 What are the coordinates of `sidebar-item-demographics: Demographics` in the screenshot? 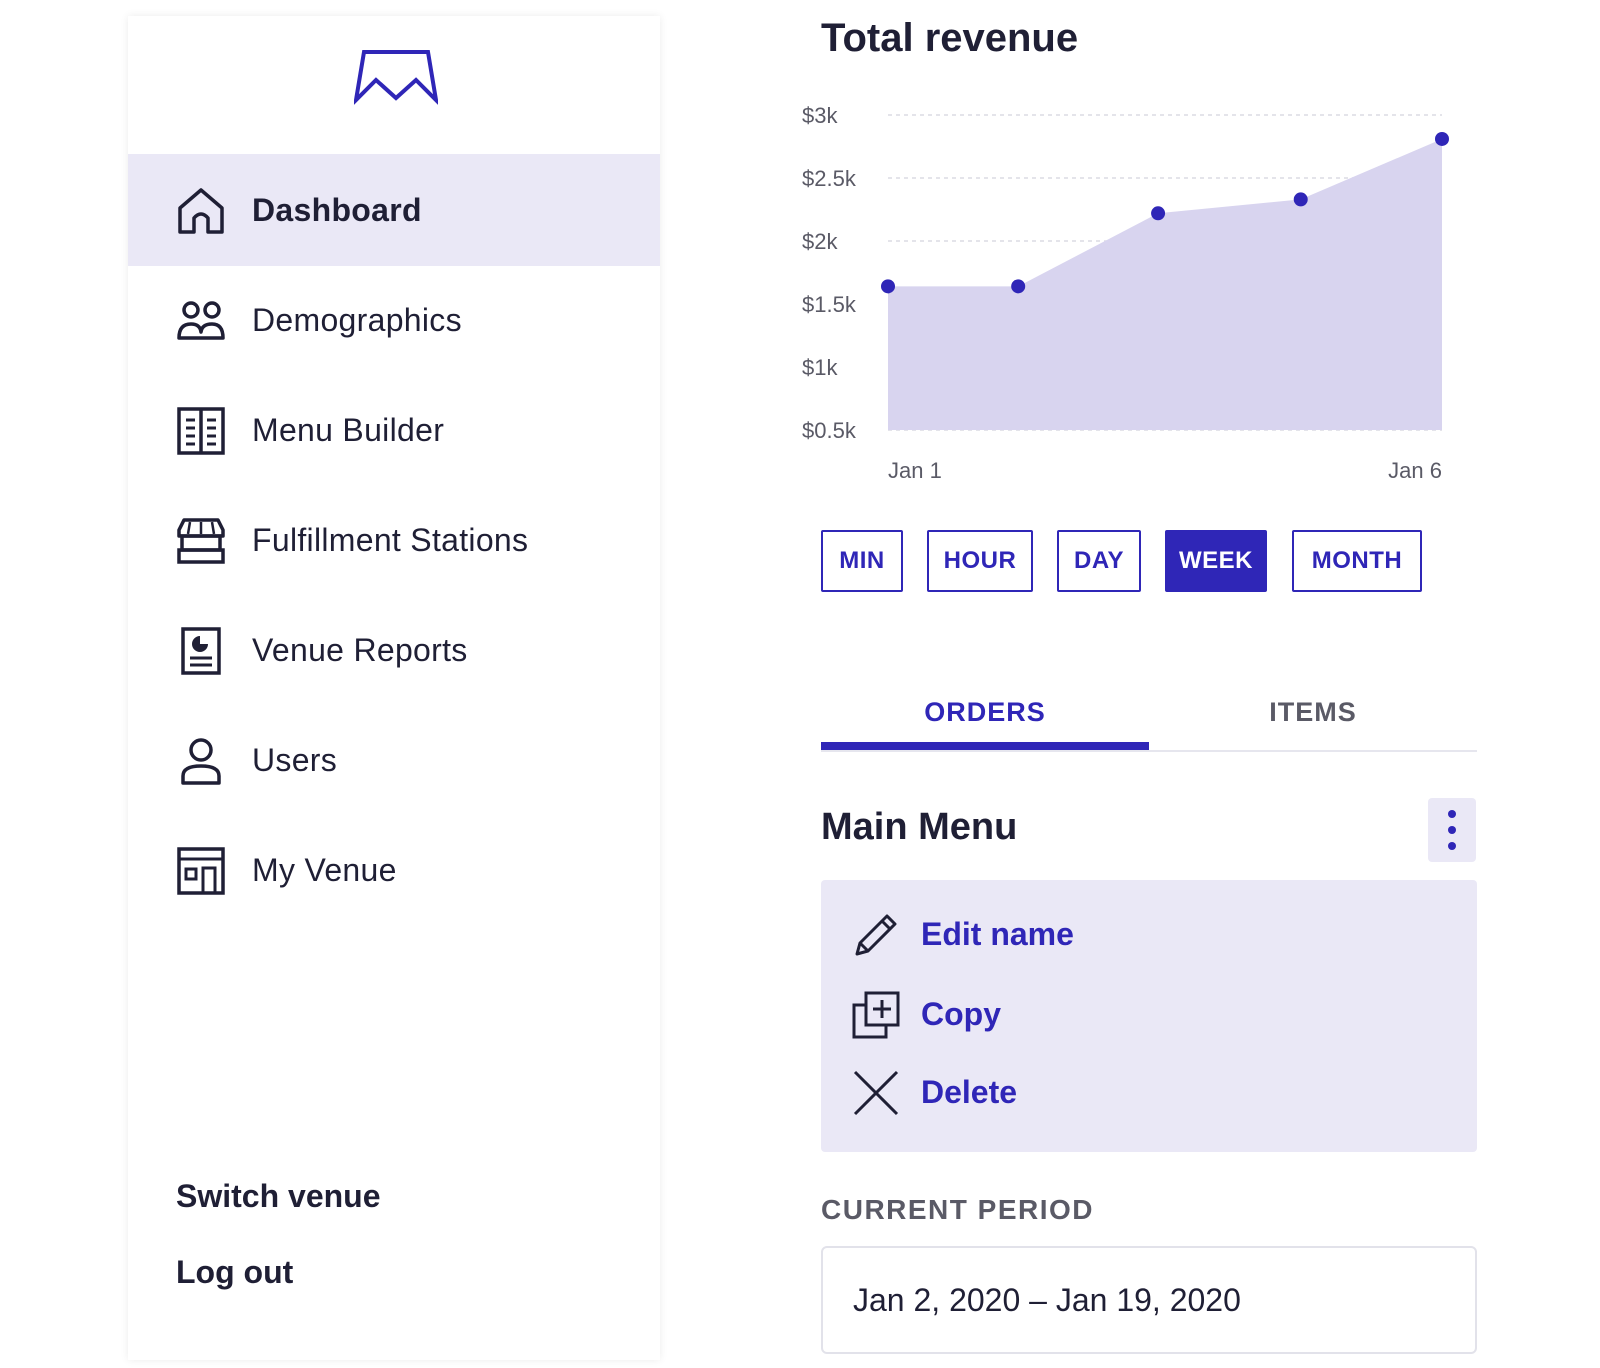 It's located at (394, 320).